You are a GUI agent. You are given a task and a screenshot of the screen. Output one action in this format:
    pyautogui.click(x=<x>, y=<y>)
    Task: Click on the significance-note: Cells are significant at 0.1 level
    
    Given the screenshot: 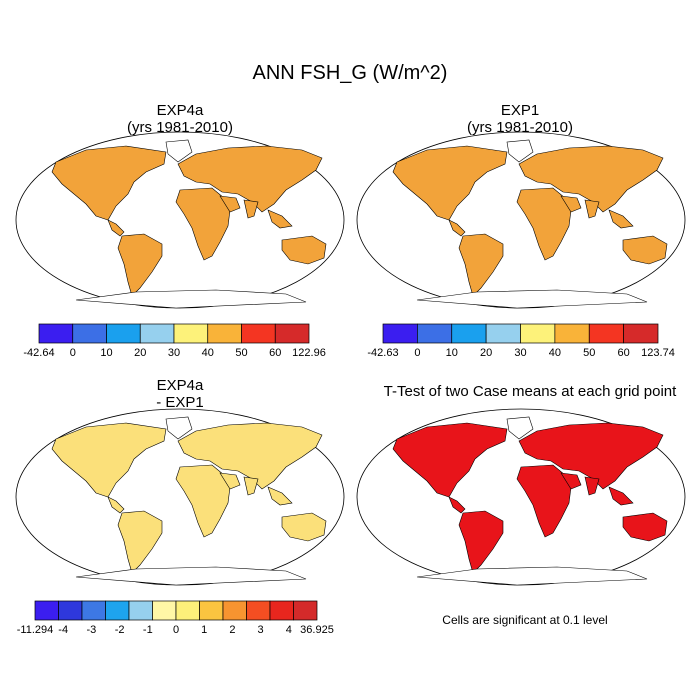 What is the action you would take?
    pyautogui.click(x=525, y=620)
    